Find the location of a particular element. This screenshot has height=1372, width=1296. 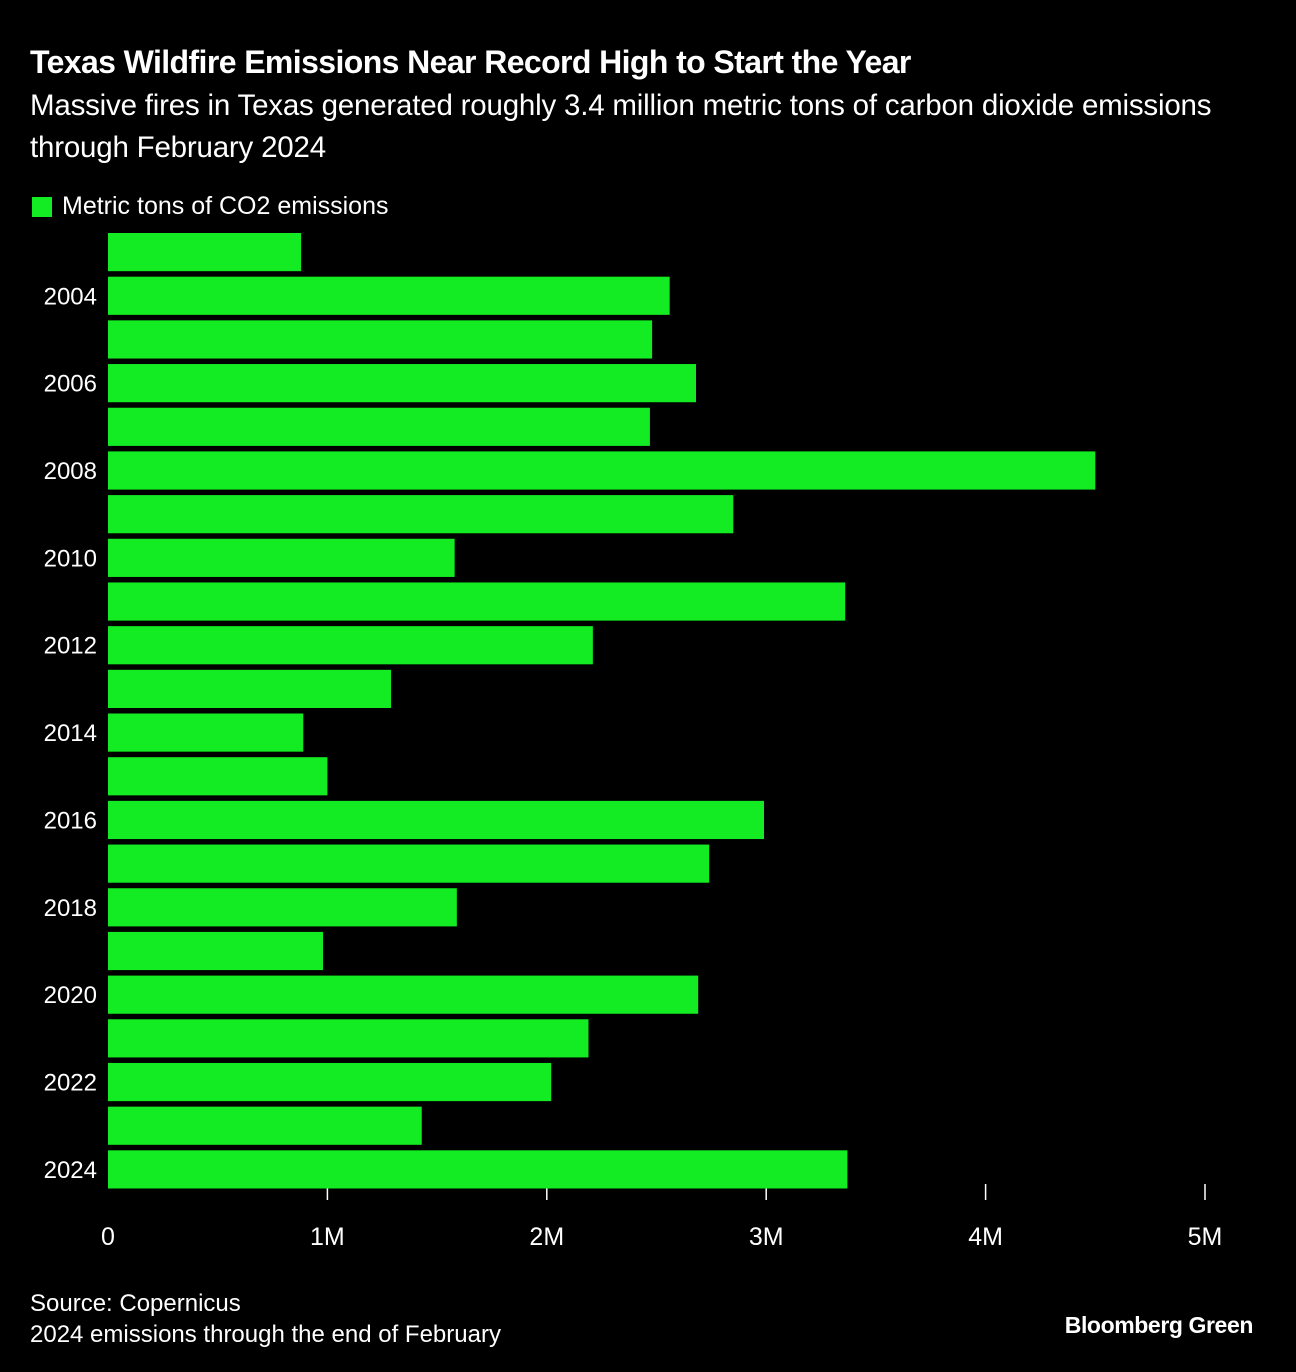

y-tick-label: 2012 is located at coordinates (70, 646).